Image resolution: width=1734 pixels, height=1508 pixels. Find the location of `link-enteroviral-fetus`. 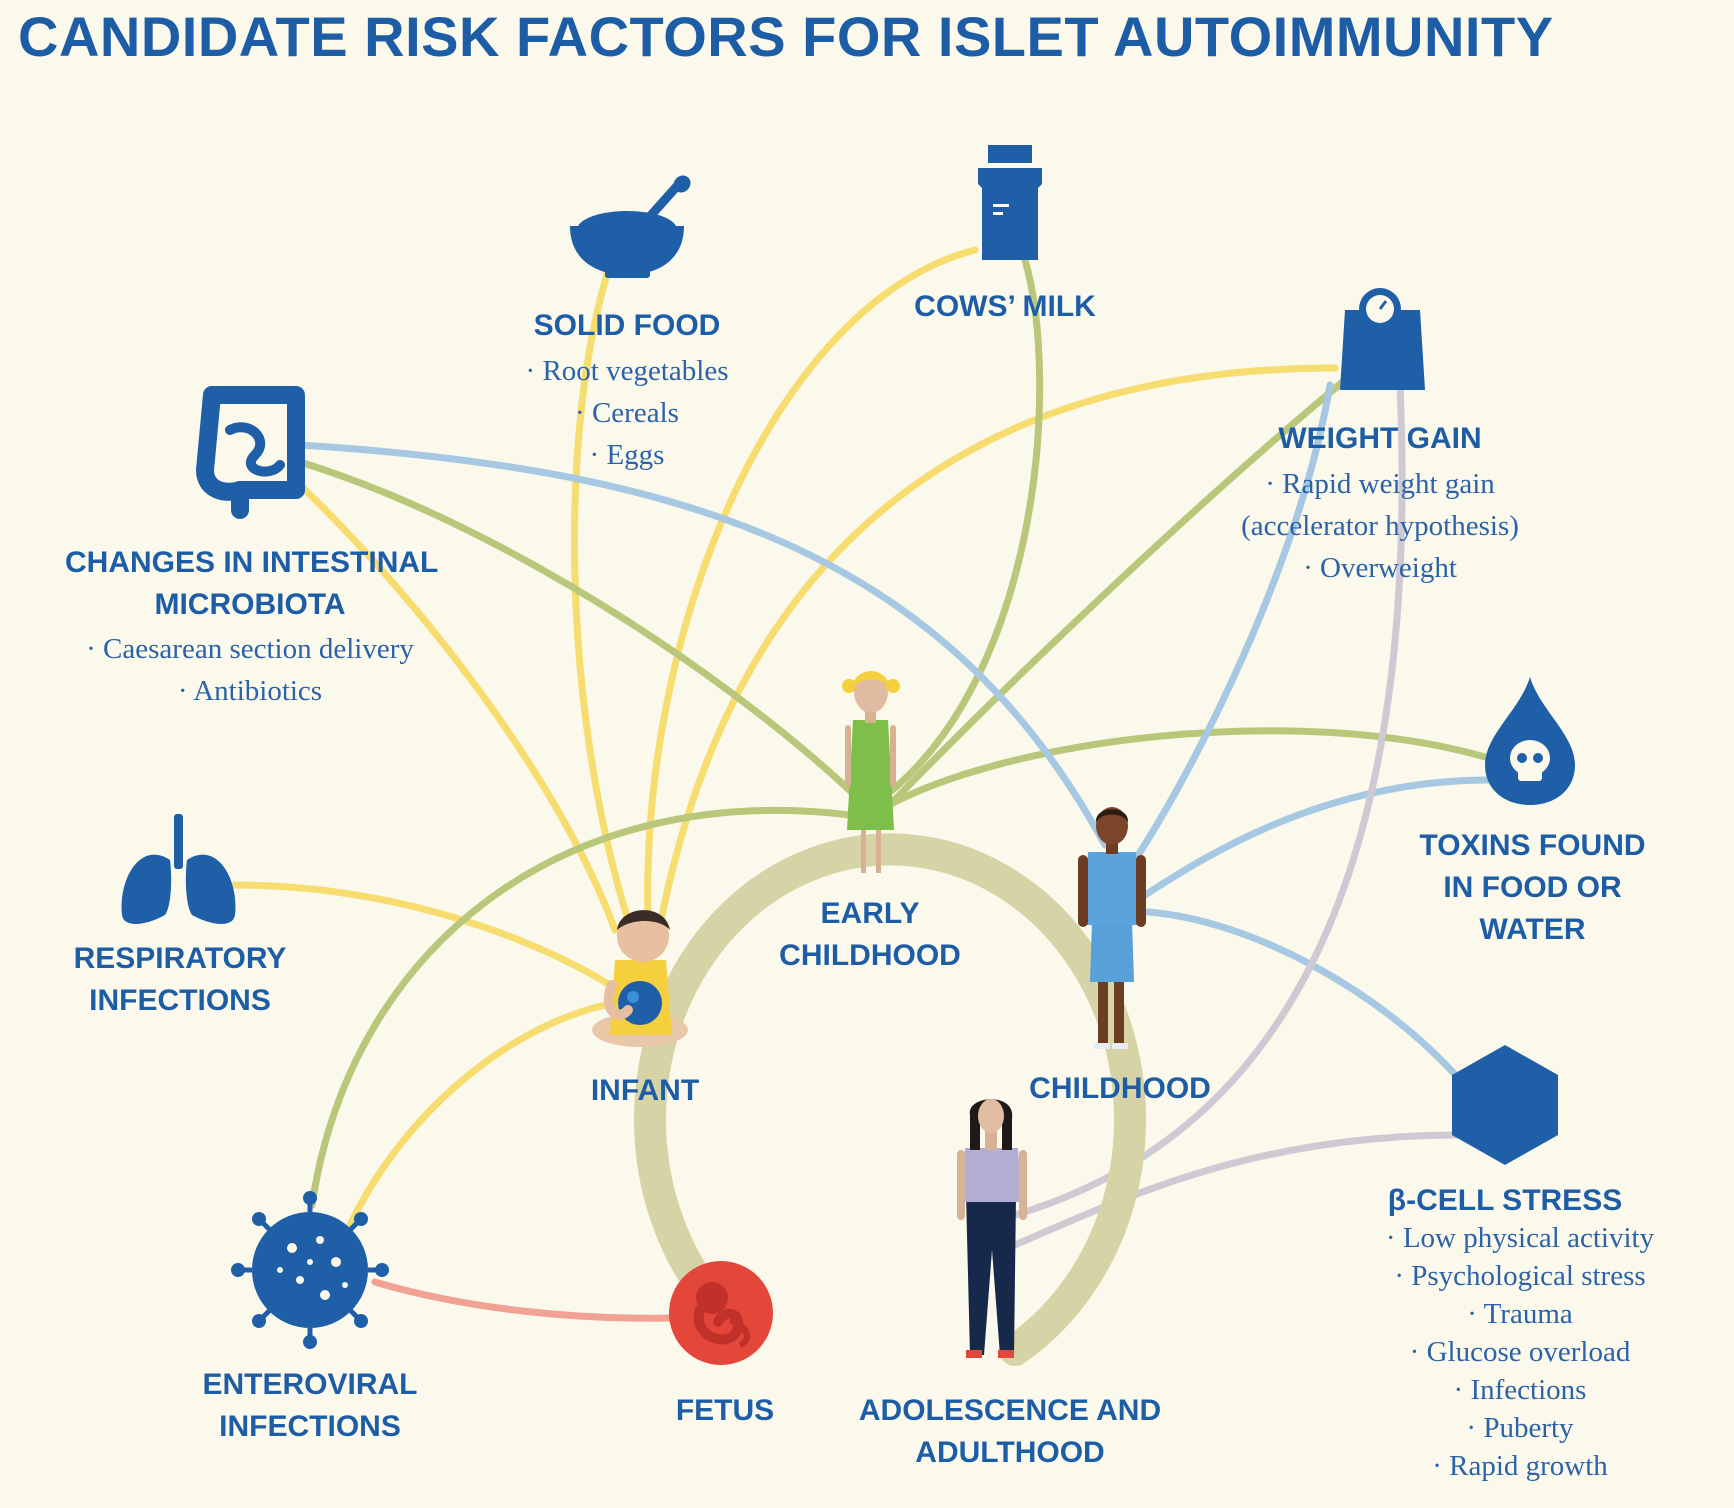

link-enteroviral-fetus is located at coordinates (523, 1300).